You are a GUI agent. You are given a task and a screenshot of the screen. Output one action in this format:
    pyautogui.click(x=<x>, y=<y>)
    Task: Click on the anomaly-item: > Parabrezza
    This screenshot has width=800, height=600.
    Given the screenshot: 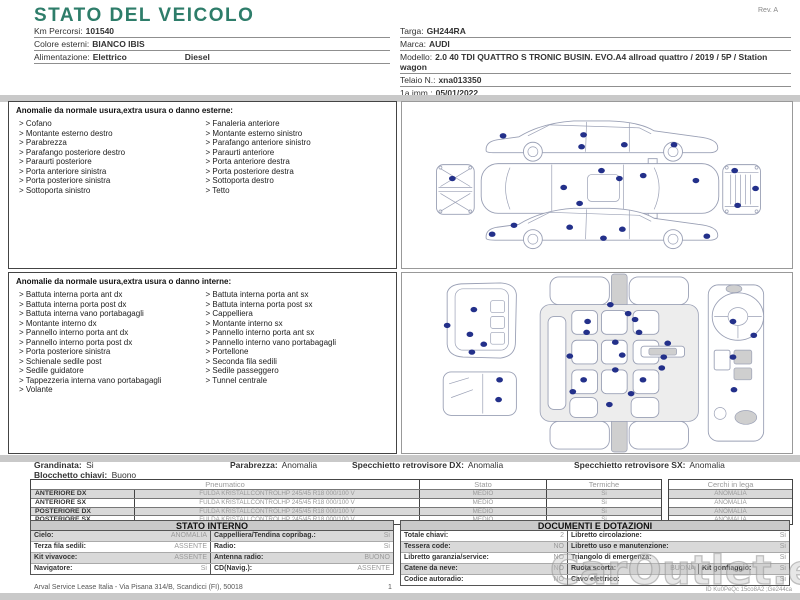 What is the action you would take?
    pyautogui.click(x=43, y=142)
    